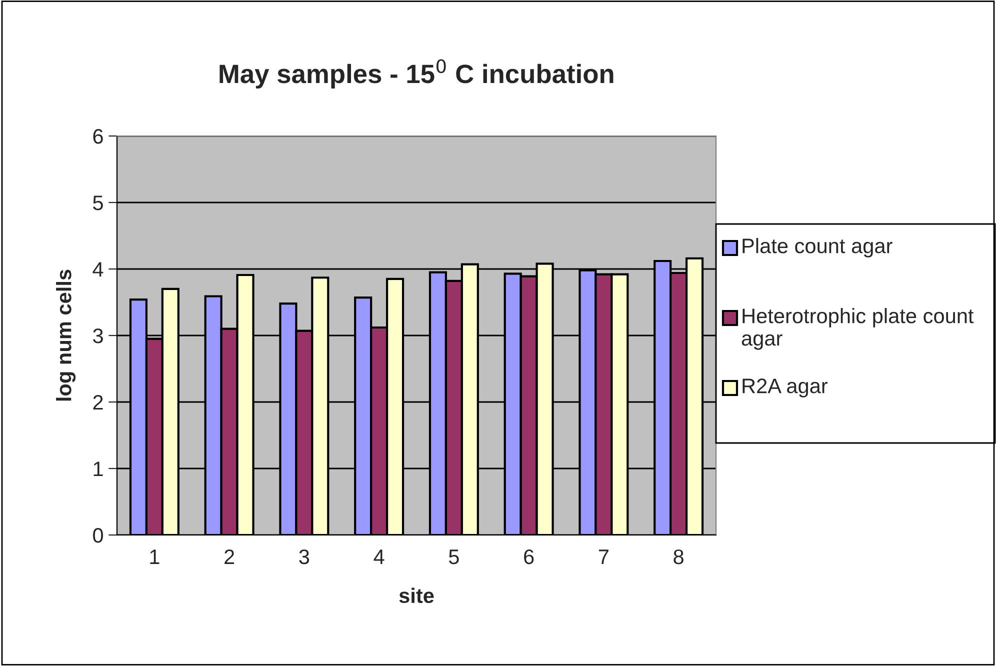 This screenshot has width=996, height=666. Describe the element at coordinates (98, 336) in the screenshot. I see `y-tick-label: 3` at that location.